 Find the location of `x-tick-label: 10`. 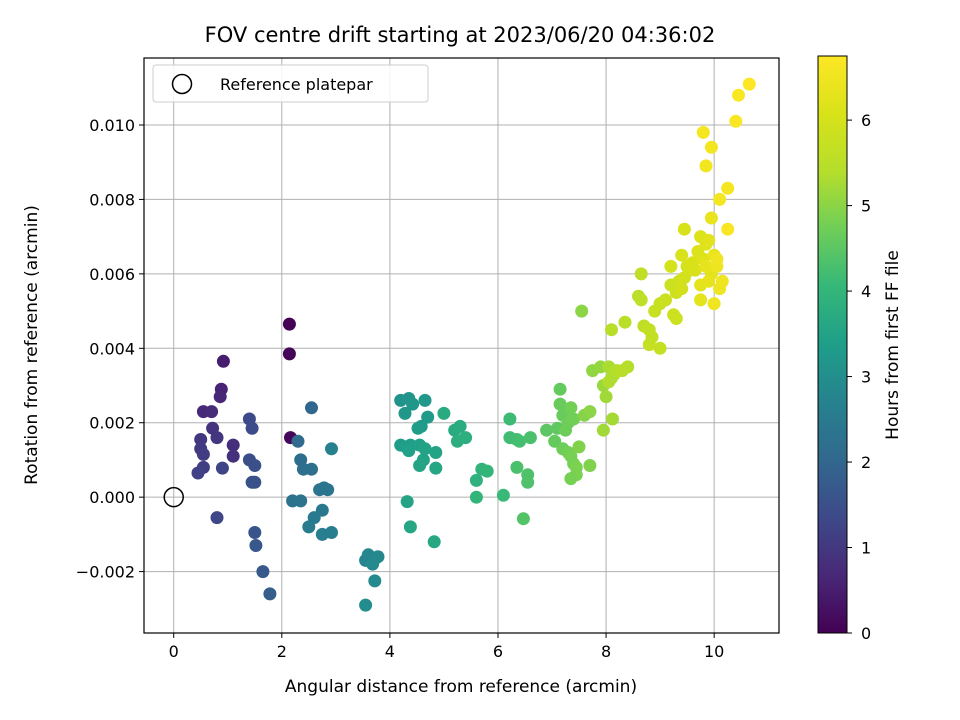

x-tick-label: 10 is located at coordinates (714, 651).